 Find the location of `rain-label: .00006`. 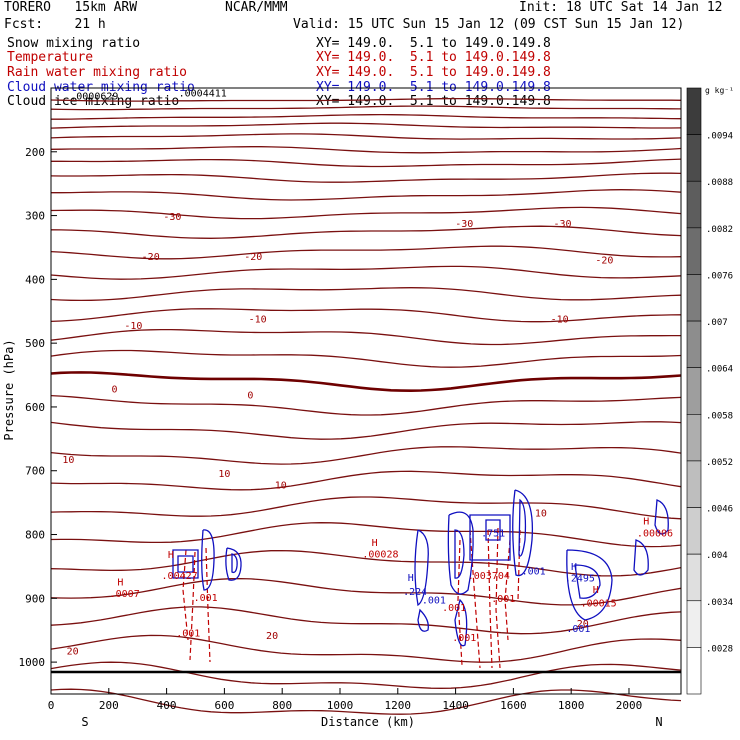

rain-label: .00006 is located at coordinates (655, 533).